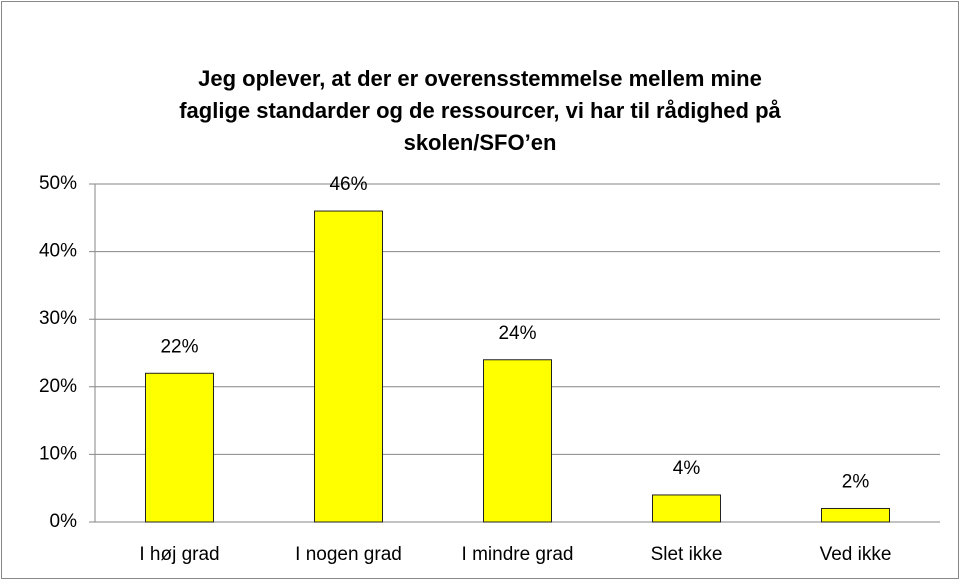 The image size is (961, 581). I want to click on y-tick-label: 10%, so click(58, 453).